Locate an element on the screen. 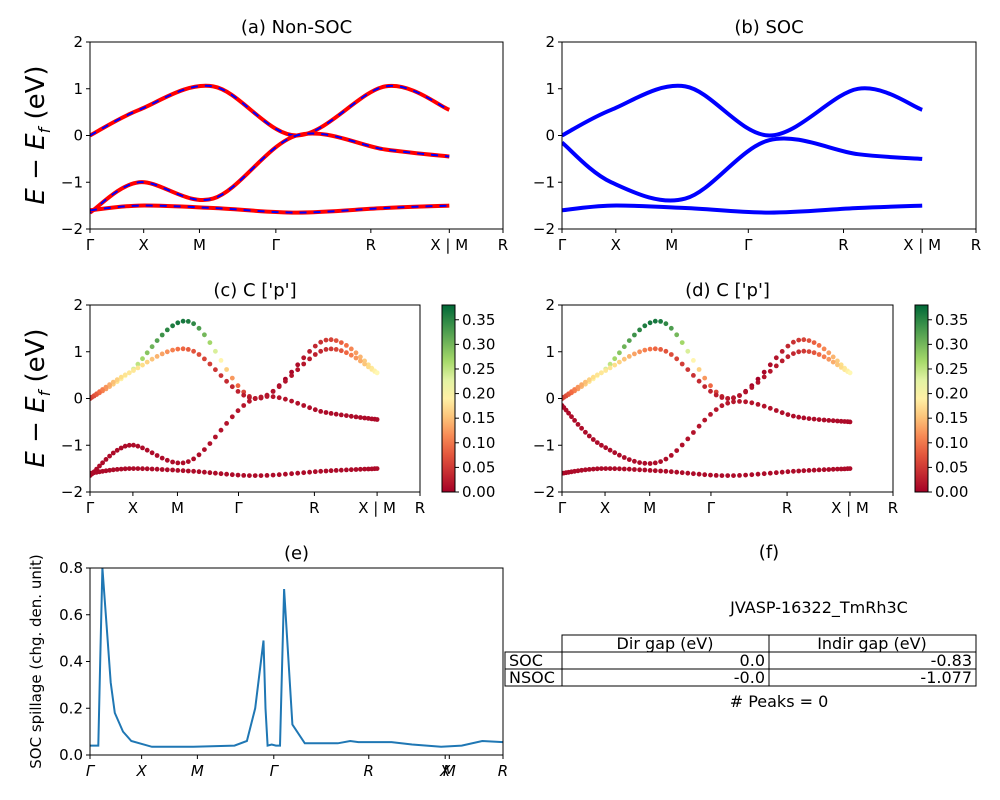 The width and height of the screenshot is (1000, 800). plot-area is located at coordinates (235, 398).